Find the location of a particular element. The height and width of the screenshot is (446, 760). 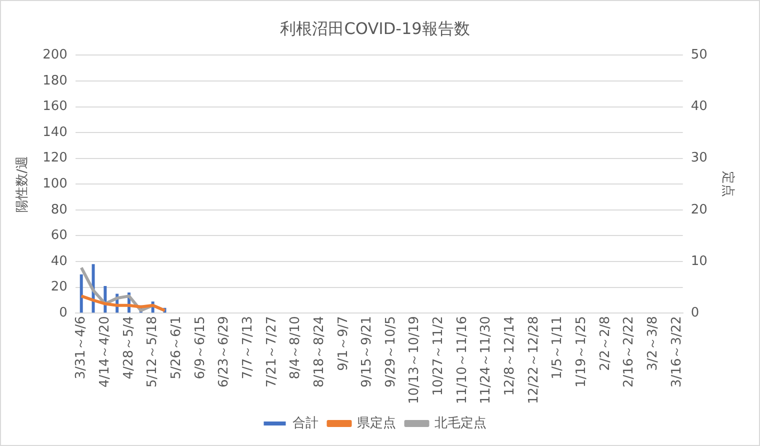

x-tick-label: 5/26～6/1 is located at coordinates (176, 348).